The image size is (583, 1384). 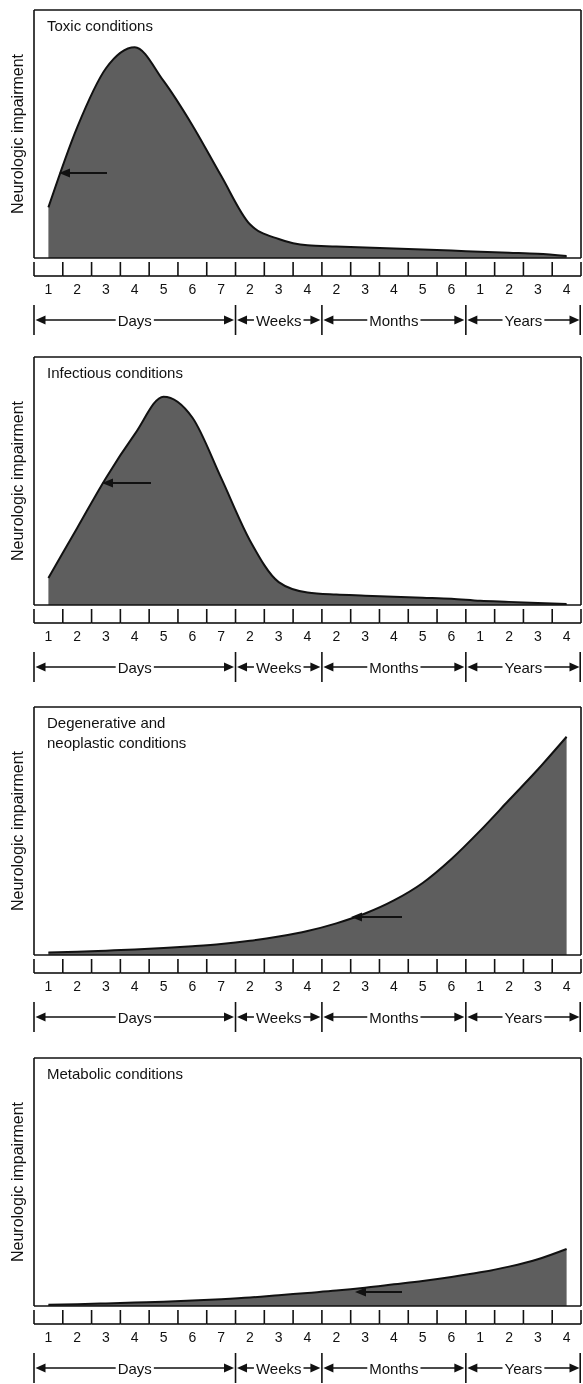 What do you see at coordinates (115, 373) in the screenshot?
I see `chart-title: Infectious conditions` at bounding box center [115, 373].